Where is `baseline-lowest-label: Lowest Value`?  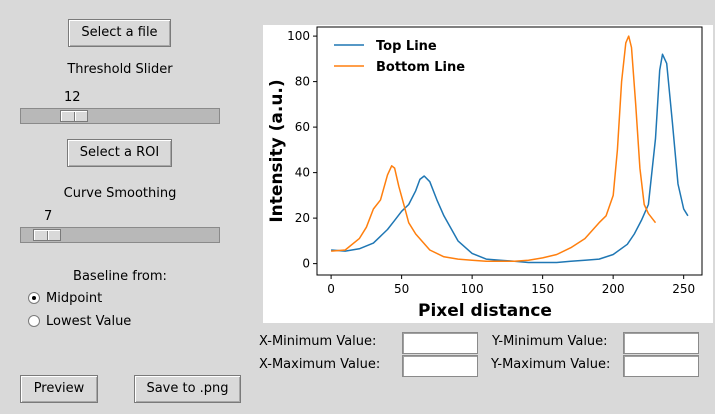
baseline-lowest-label: Lowest Value is located at coordinates (89, 321).